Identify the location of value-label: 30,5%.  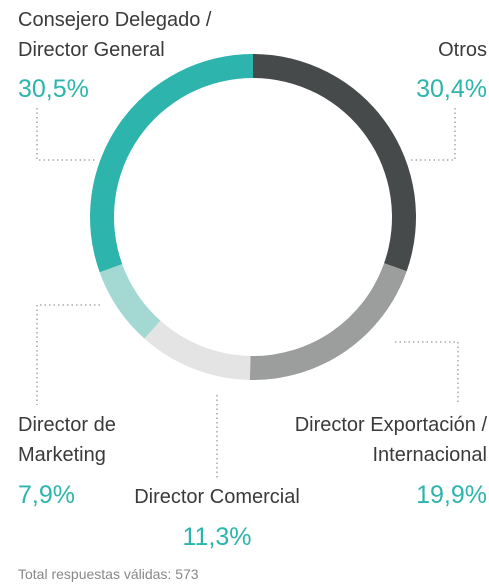
(53, 89).